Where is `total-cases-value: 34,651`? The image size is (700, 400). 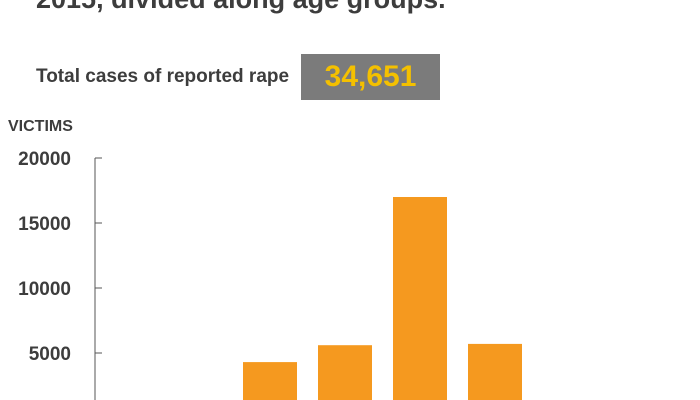 total-cases-value: 34,651 is located at coordinates (371, 77).